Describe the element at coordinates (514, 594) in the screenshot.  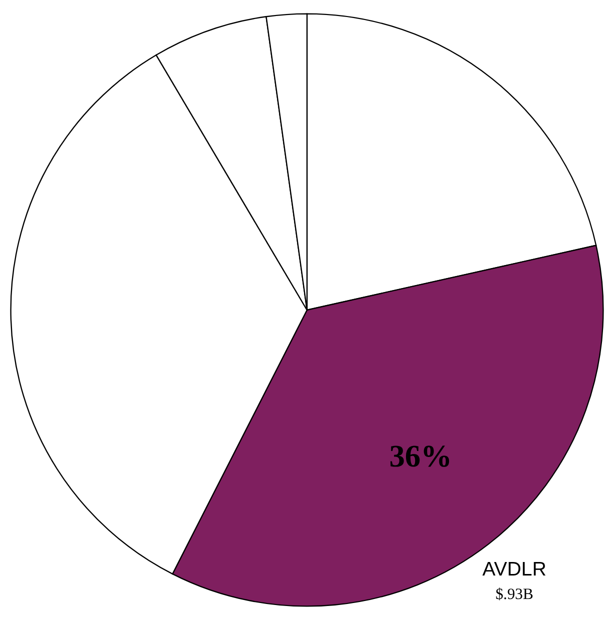
I see `text: $.93B` at that location.